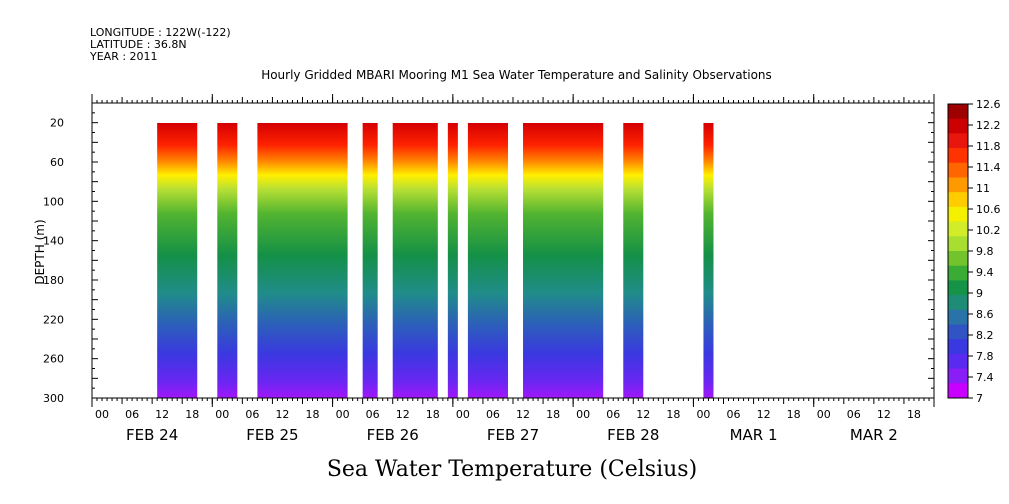  I want to click on x-day-label: FEB 28, so click(633, 435).